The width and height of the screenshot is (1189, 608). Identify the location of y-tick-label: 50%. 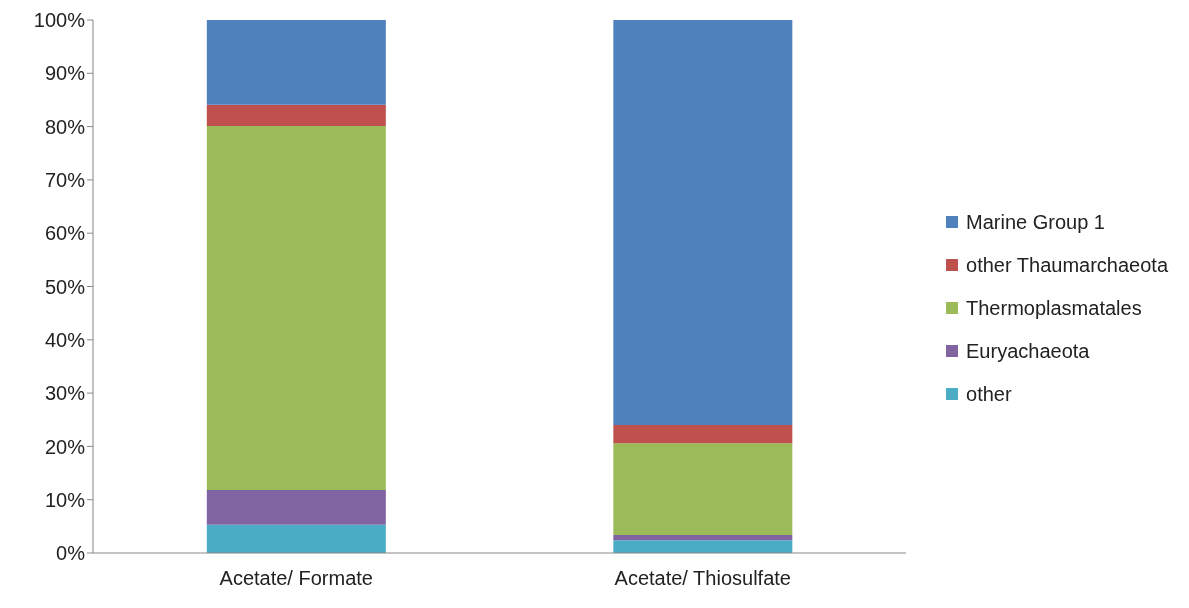
(65, 286).